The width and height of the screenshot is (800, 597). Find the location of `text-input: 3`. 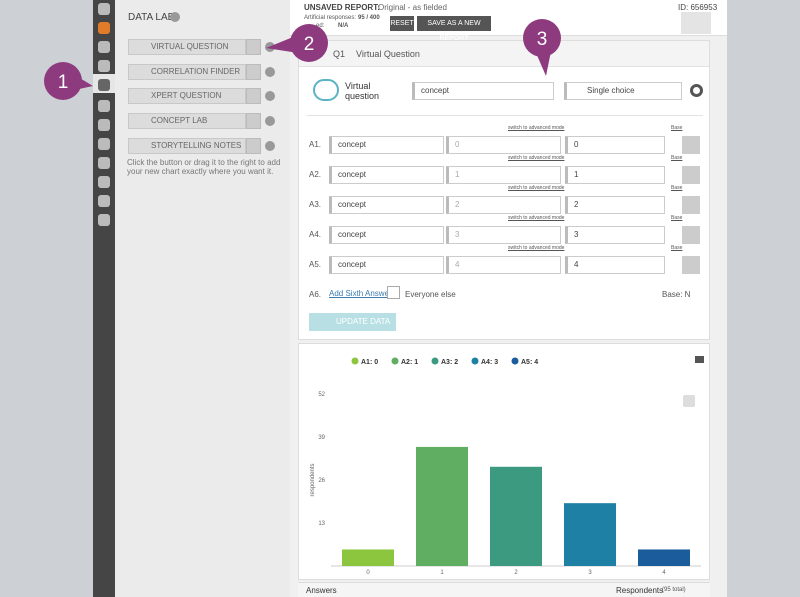

text-input: 3 is located at coordinates (615, 235).